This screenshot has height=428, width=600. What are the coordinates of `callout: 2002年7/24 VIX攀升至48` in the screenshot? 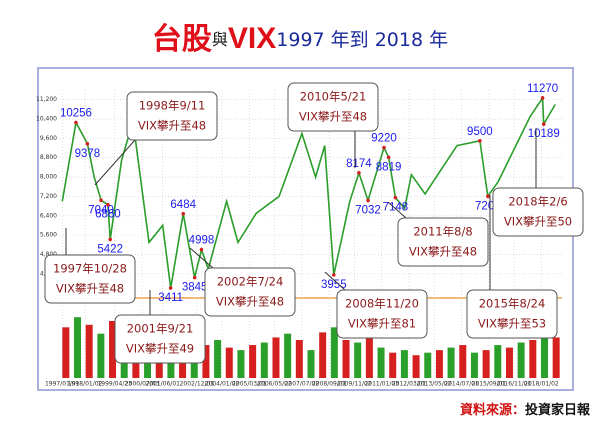 It's located at (242, 282).